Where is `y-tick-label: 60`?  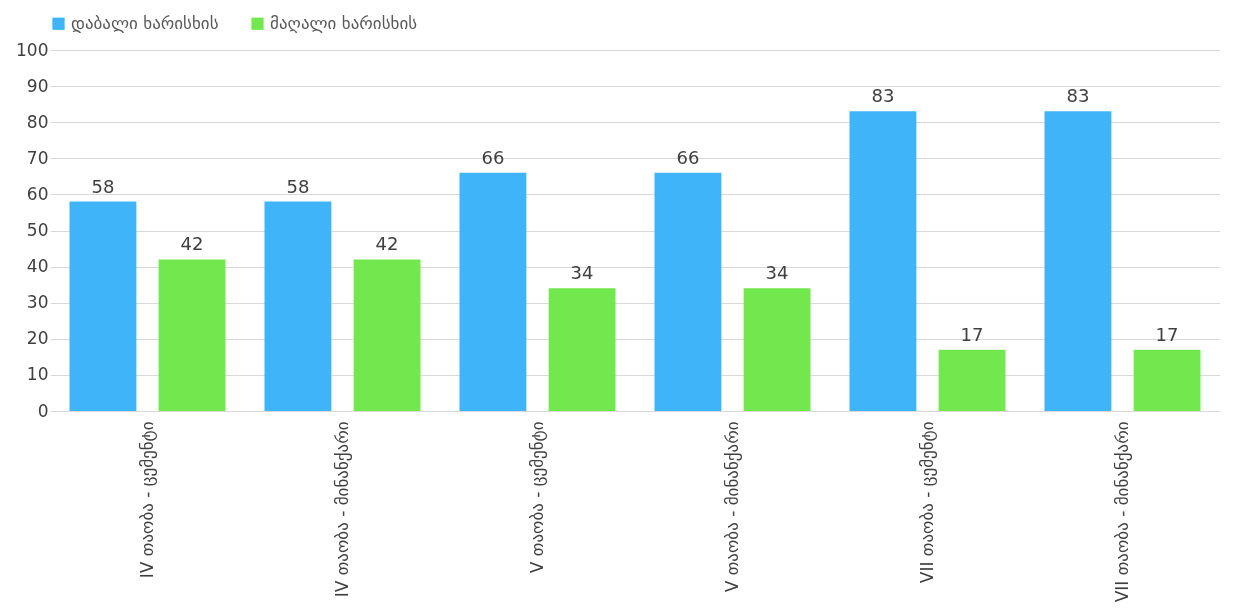
y-tick-label: 60 is located at coordinates (37, 193).